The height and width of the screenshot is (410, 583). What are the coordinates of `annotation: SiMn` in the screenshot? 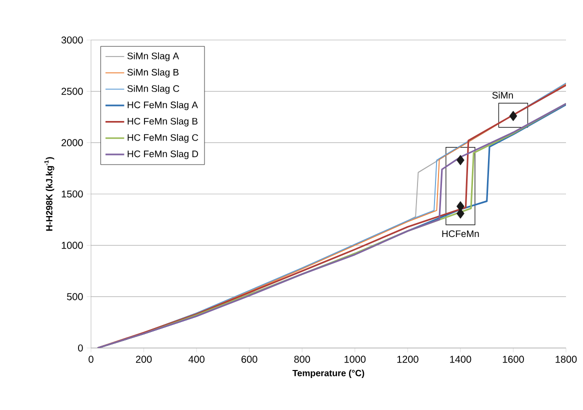 It's located at (502, 95).